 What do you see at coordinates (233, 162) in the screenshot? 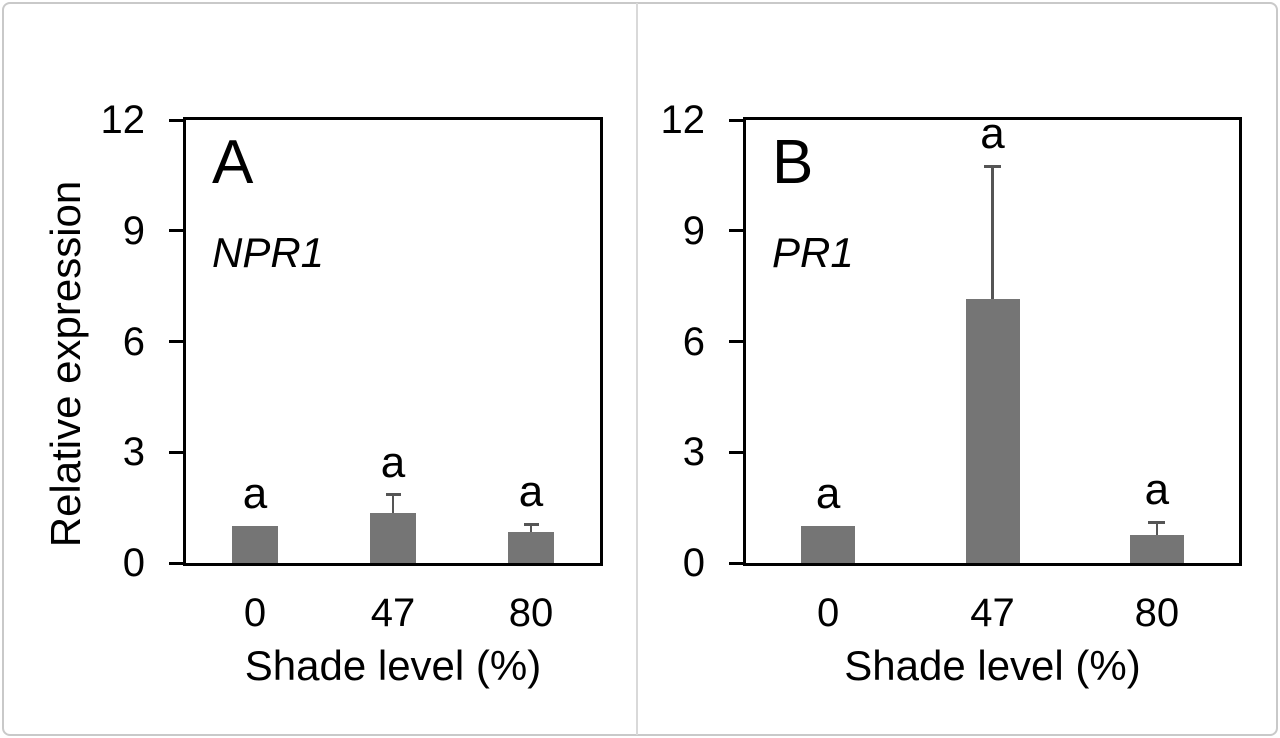
I see `panel-letter-a: A` at bounding box center [233, 162].